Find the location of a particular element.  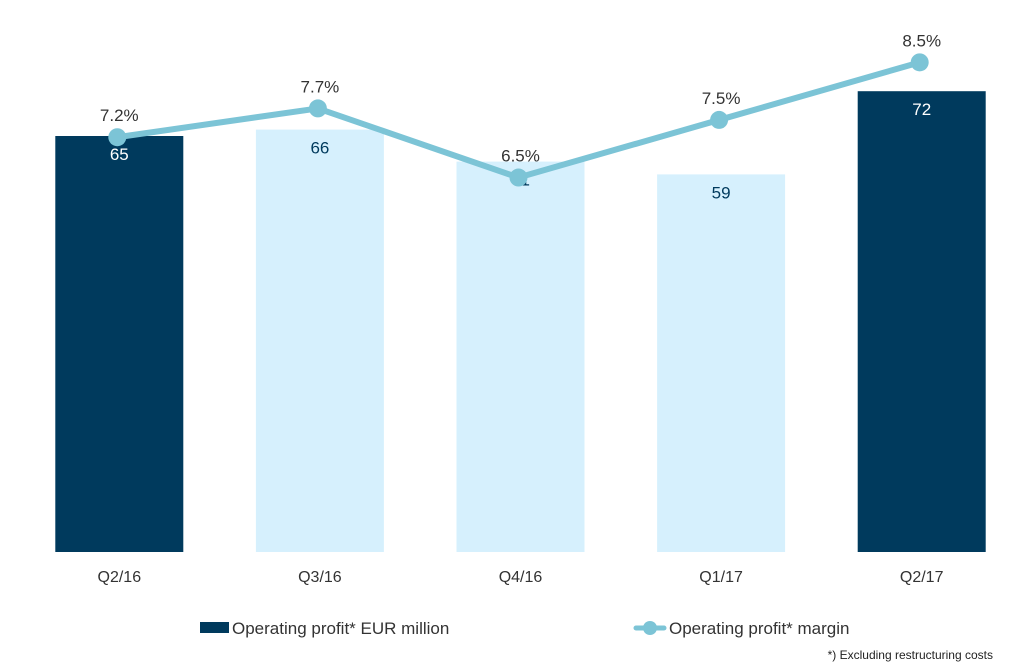

x-tick-label: Q1/17 is located at coordinates (721, 577).